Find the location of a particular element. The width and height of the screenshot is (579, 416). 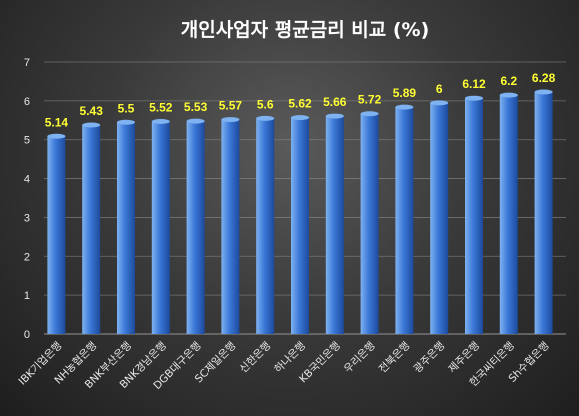

chart-title: 개인사업자 평균금리 비교 (%) is located at coordinates (305, 30).